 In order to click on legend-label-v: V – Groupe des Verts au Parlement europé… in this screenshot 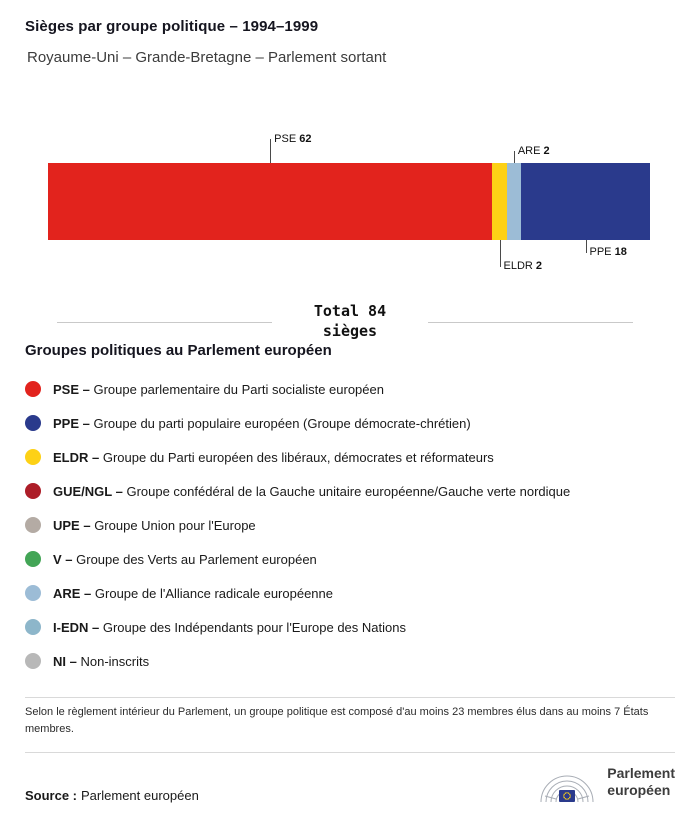, I will do `click(185, 559)`.